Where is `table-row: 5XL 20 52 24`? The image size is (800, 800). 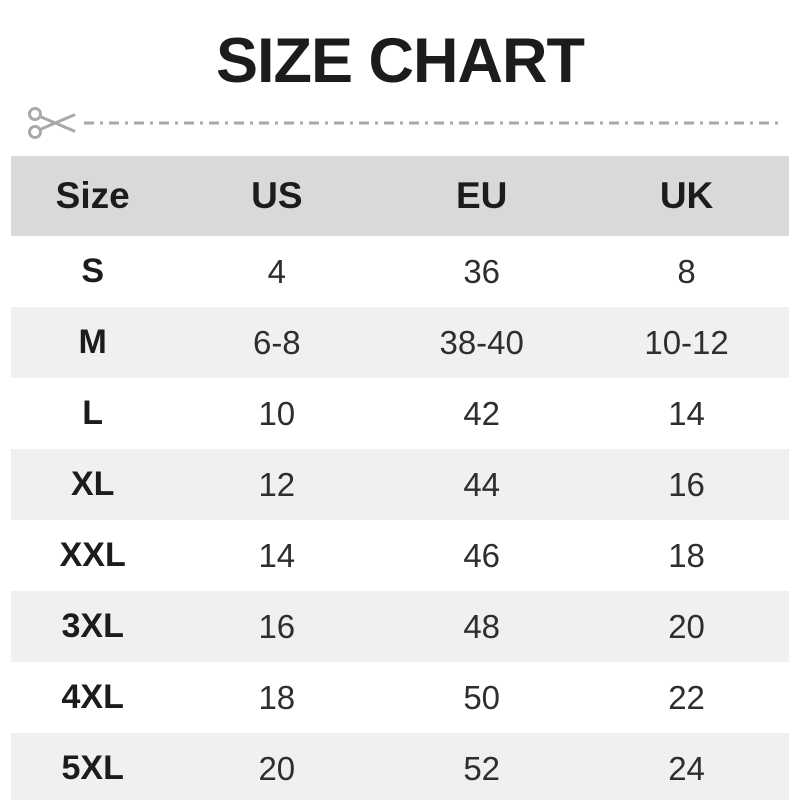
table-row: 5XL 20 52 24 is located at coordinates (400, 766).